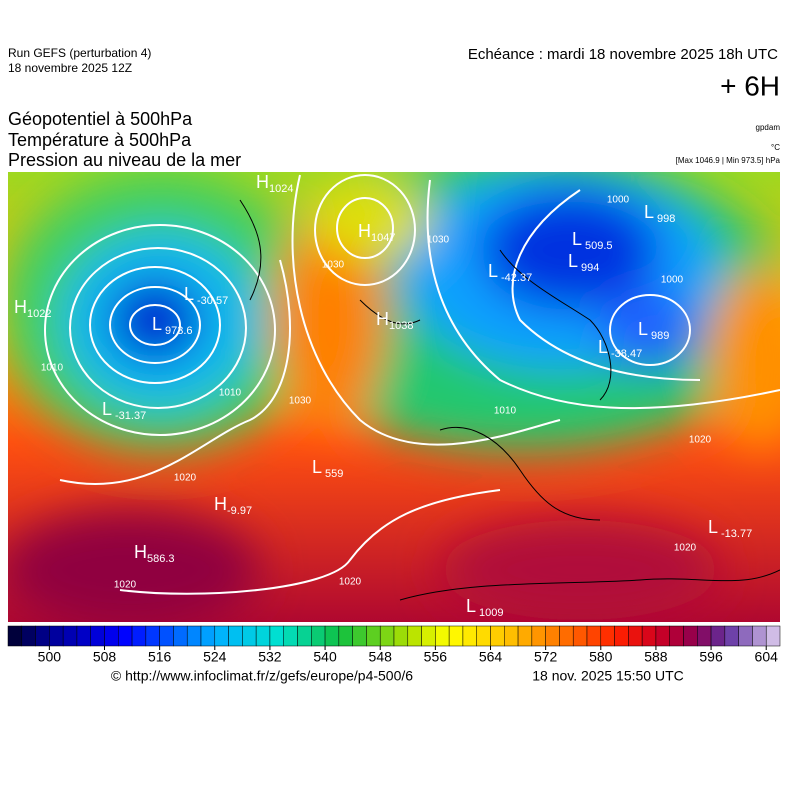 The height and width of the screenshot is (789, 788). What do you see at coordinates (601, 657) in the screenshot?
I see `colorbar-tick-label: 580` at bounding box center [601, 657].